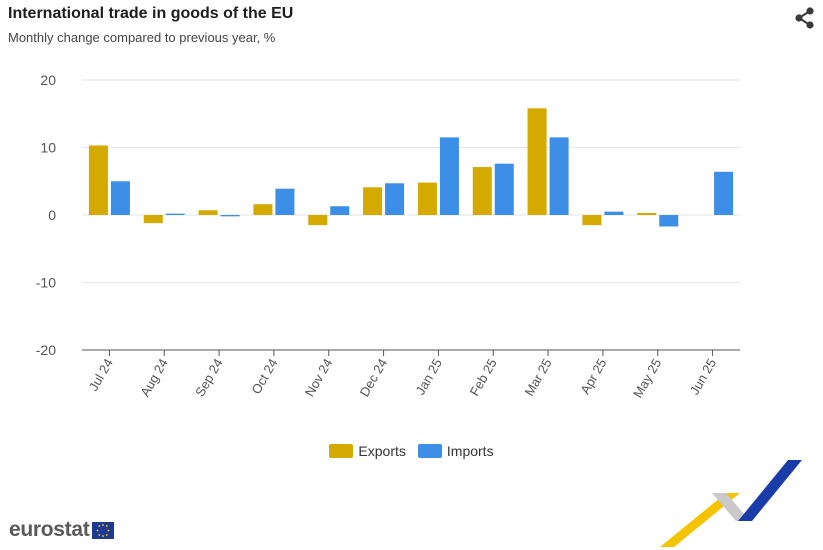  What do you see at coordinates (52, 215) in the screenshot?
I see `y-tick-label: 0` at bounding box center [52, 215].